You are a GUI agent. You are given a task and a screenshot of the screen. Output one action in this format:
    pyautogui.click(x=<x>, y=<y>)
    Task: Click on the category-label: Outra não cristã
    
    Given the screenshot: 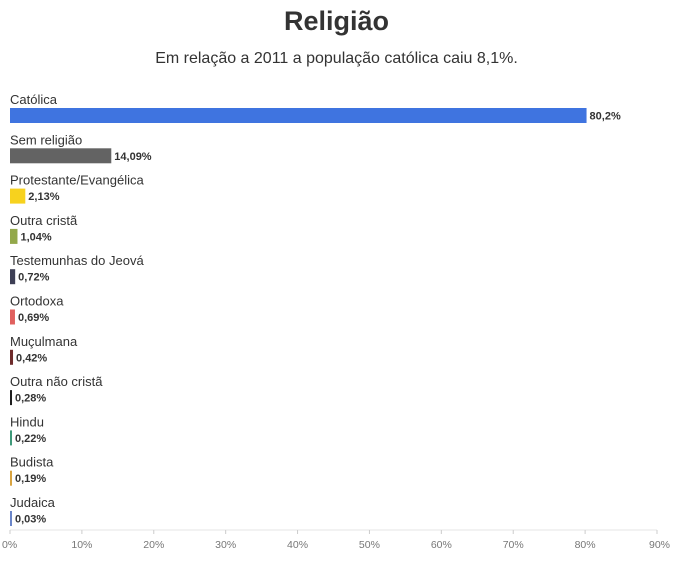 What is the action you would take?
    pyautogui.click(x=56, y=381)
    